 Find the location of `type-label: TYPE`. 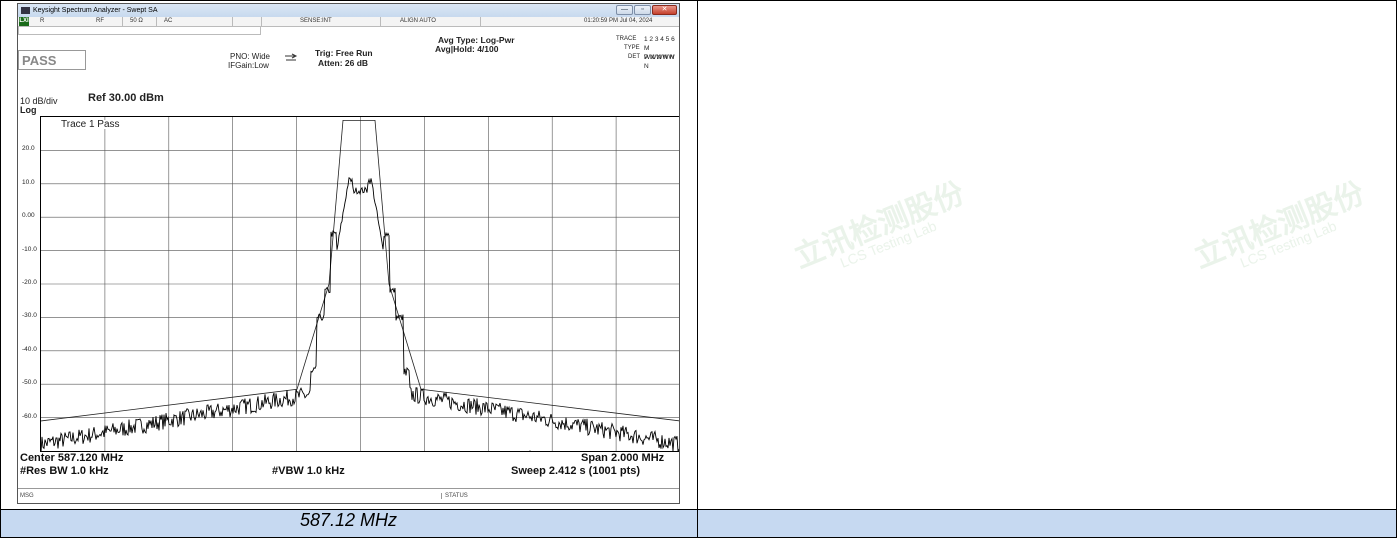

type-label: TYPE is located at coordinates (632, 48).